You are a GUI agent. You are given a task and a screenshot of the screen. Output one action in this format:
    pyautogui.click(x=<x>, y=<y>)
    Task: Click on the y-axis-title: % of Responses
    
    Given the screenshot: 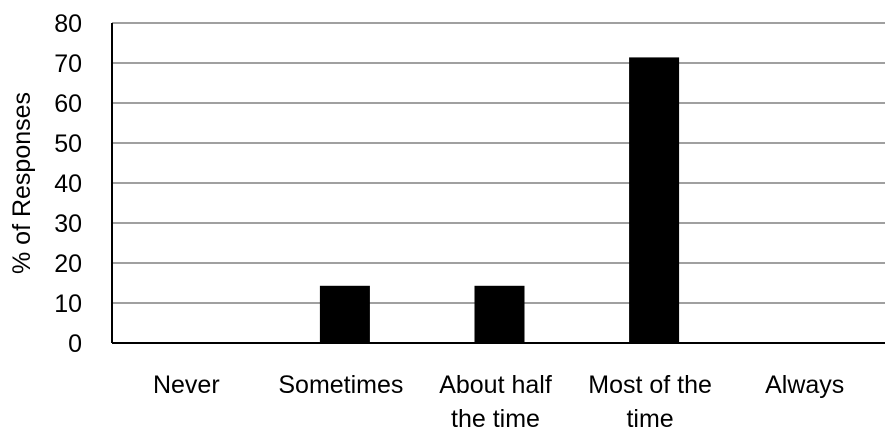 What is the action you would take?
    pyautogui.click(x=22, y=183)
    